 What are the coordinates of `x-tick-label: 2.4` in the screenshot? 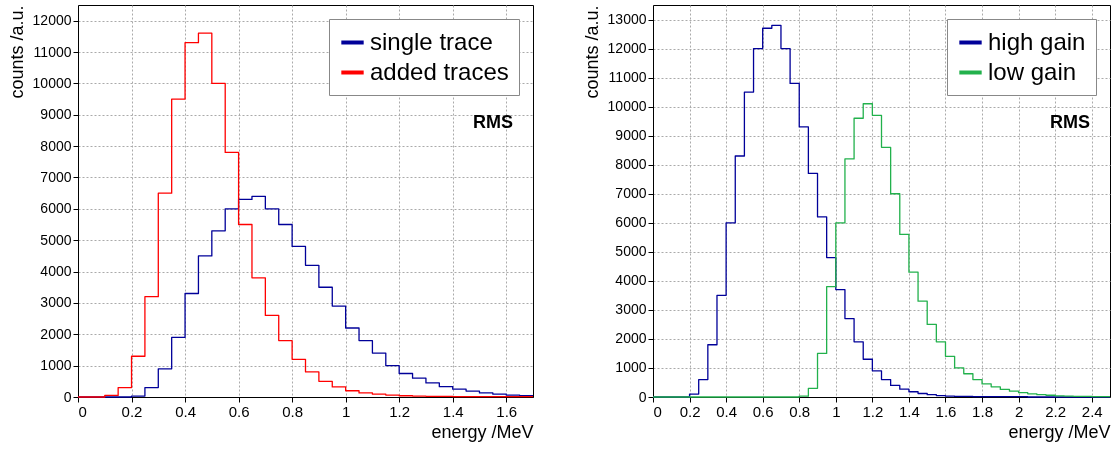 It's located at (1092, 411).